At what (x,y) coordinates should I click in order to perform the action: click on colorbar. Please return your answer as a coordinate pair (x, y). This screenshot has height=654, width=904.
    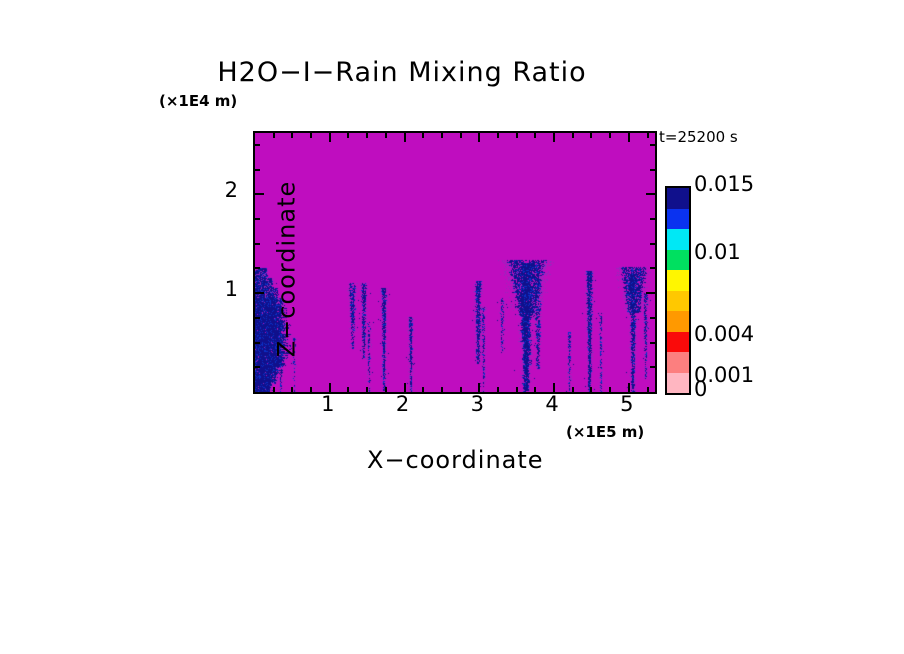
    Looking at the image, I should click on (678, 290).